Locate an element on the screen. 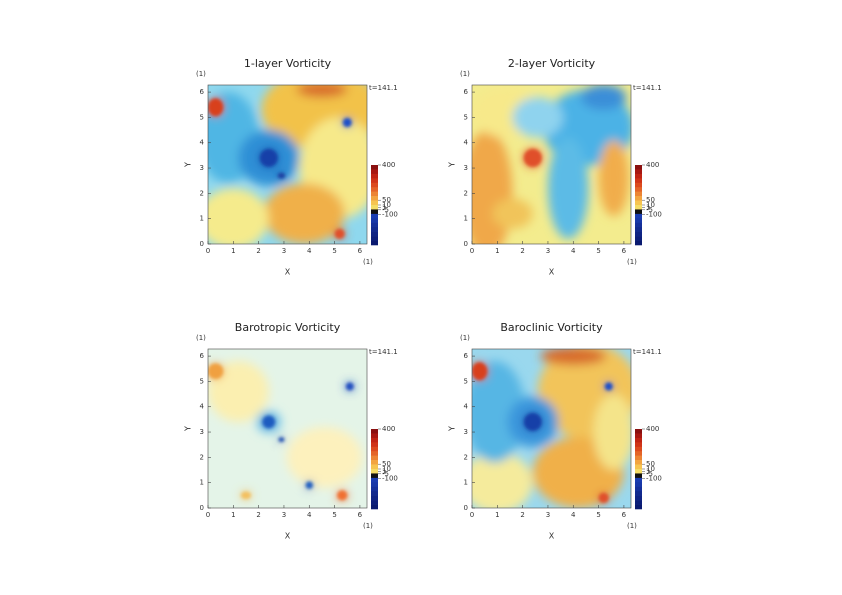  y-tick-label: 1 is located at coordinates (466, 219).